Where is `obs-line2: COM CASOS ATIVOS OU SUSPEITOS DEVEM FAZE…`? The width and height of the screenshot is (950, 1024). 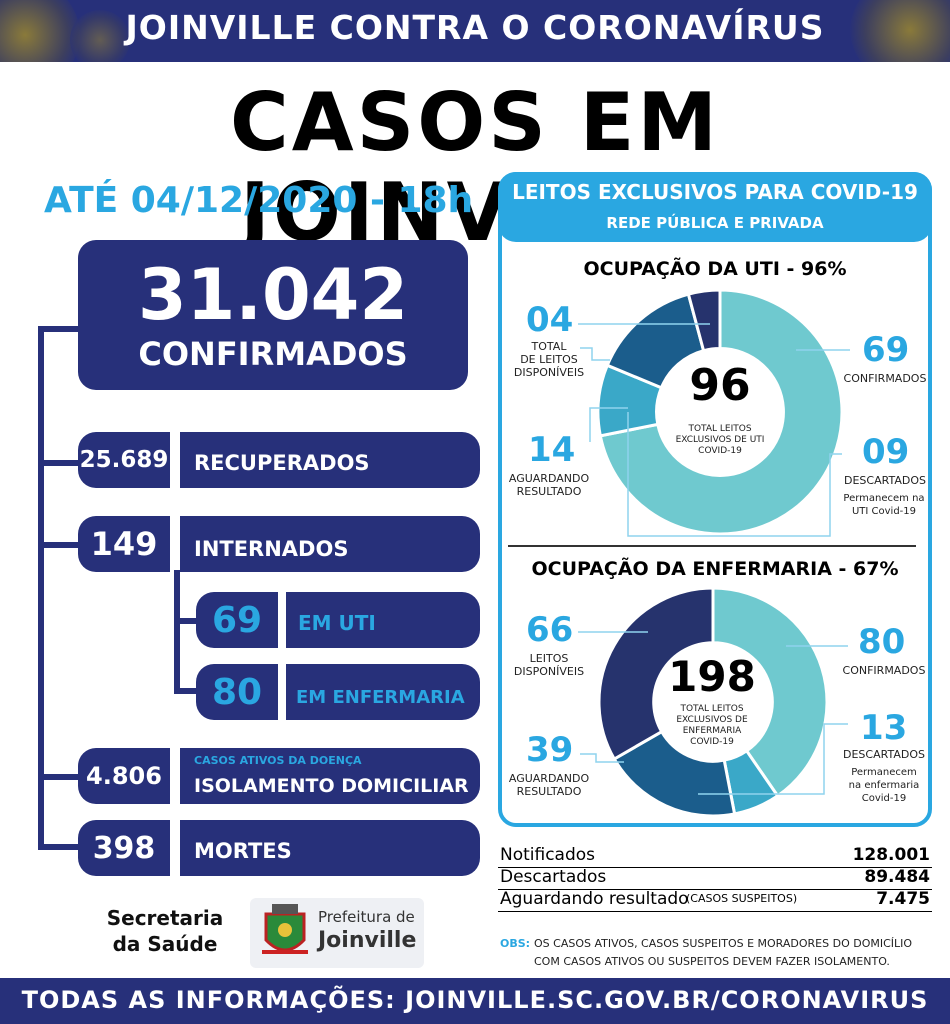
obs-line2: COM CASOS ATIVOS OU SUSPEITOS DEVEM FAZE… is located at coordinates (712, 961).